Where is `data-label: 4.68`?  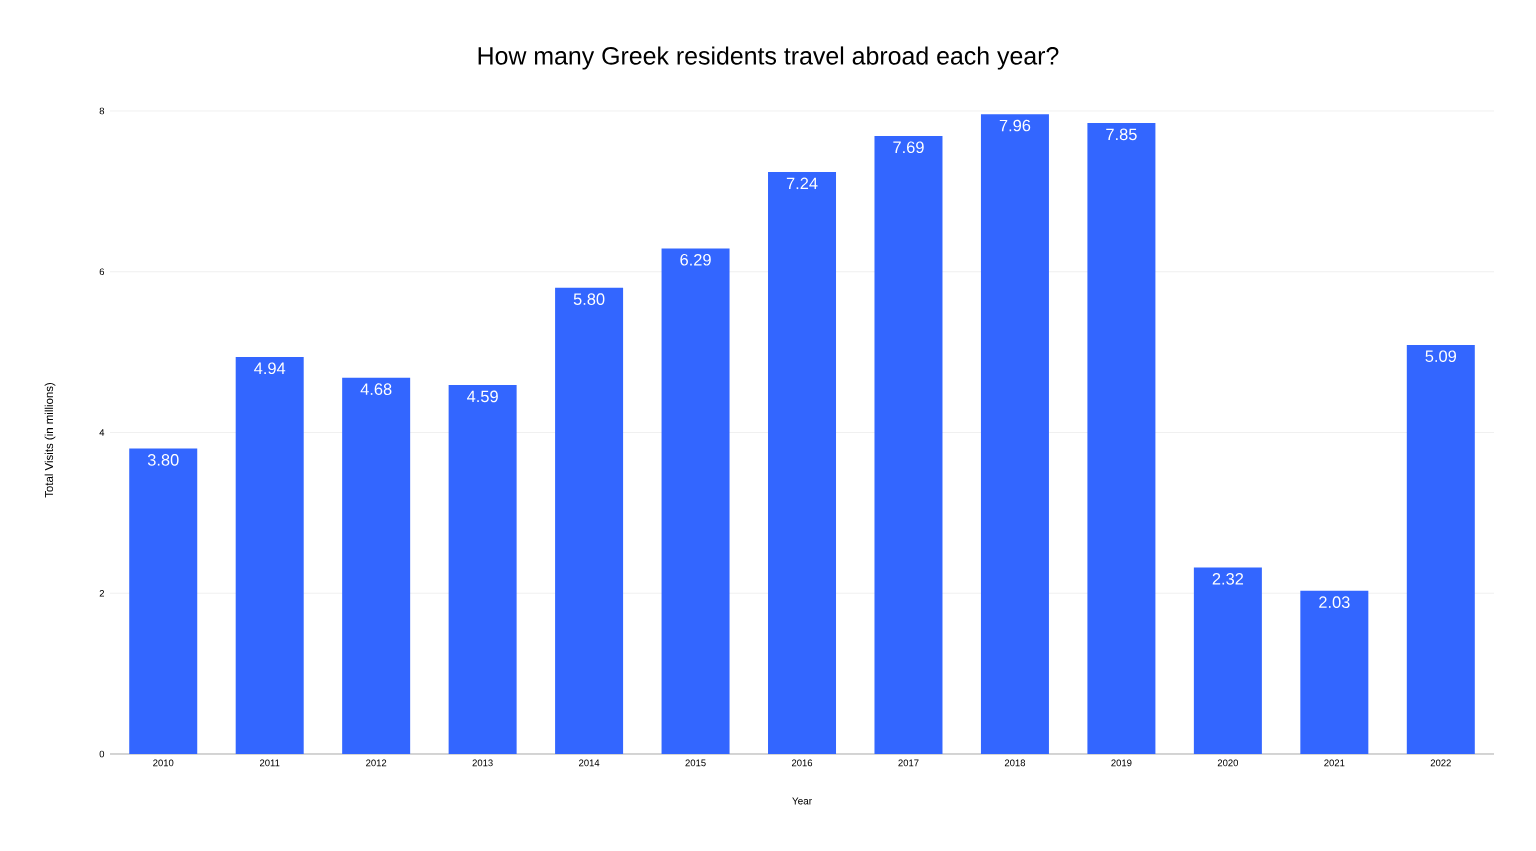 data-label: 4.68 is located at coordinates (376, 389).